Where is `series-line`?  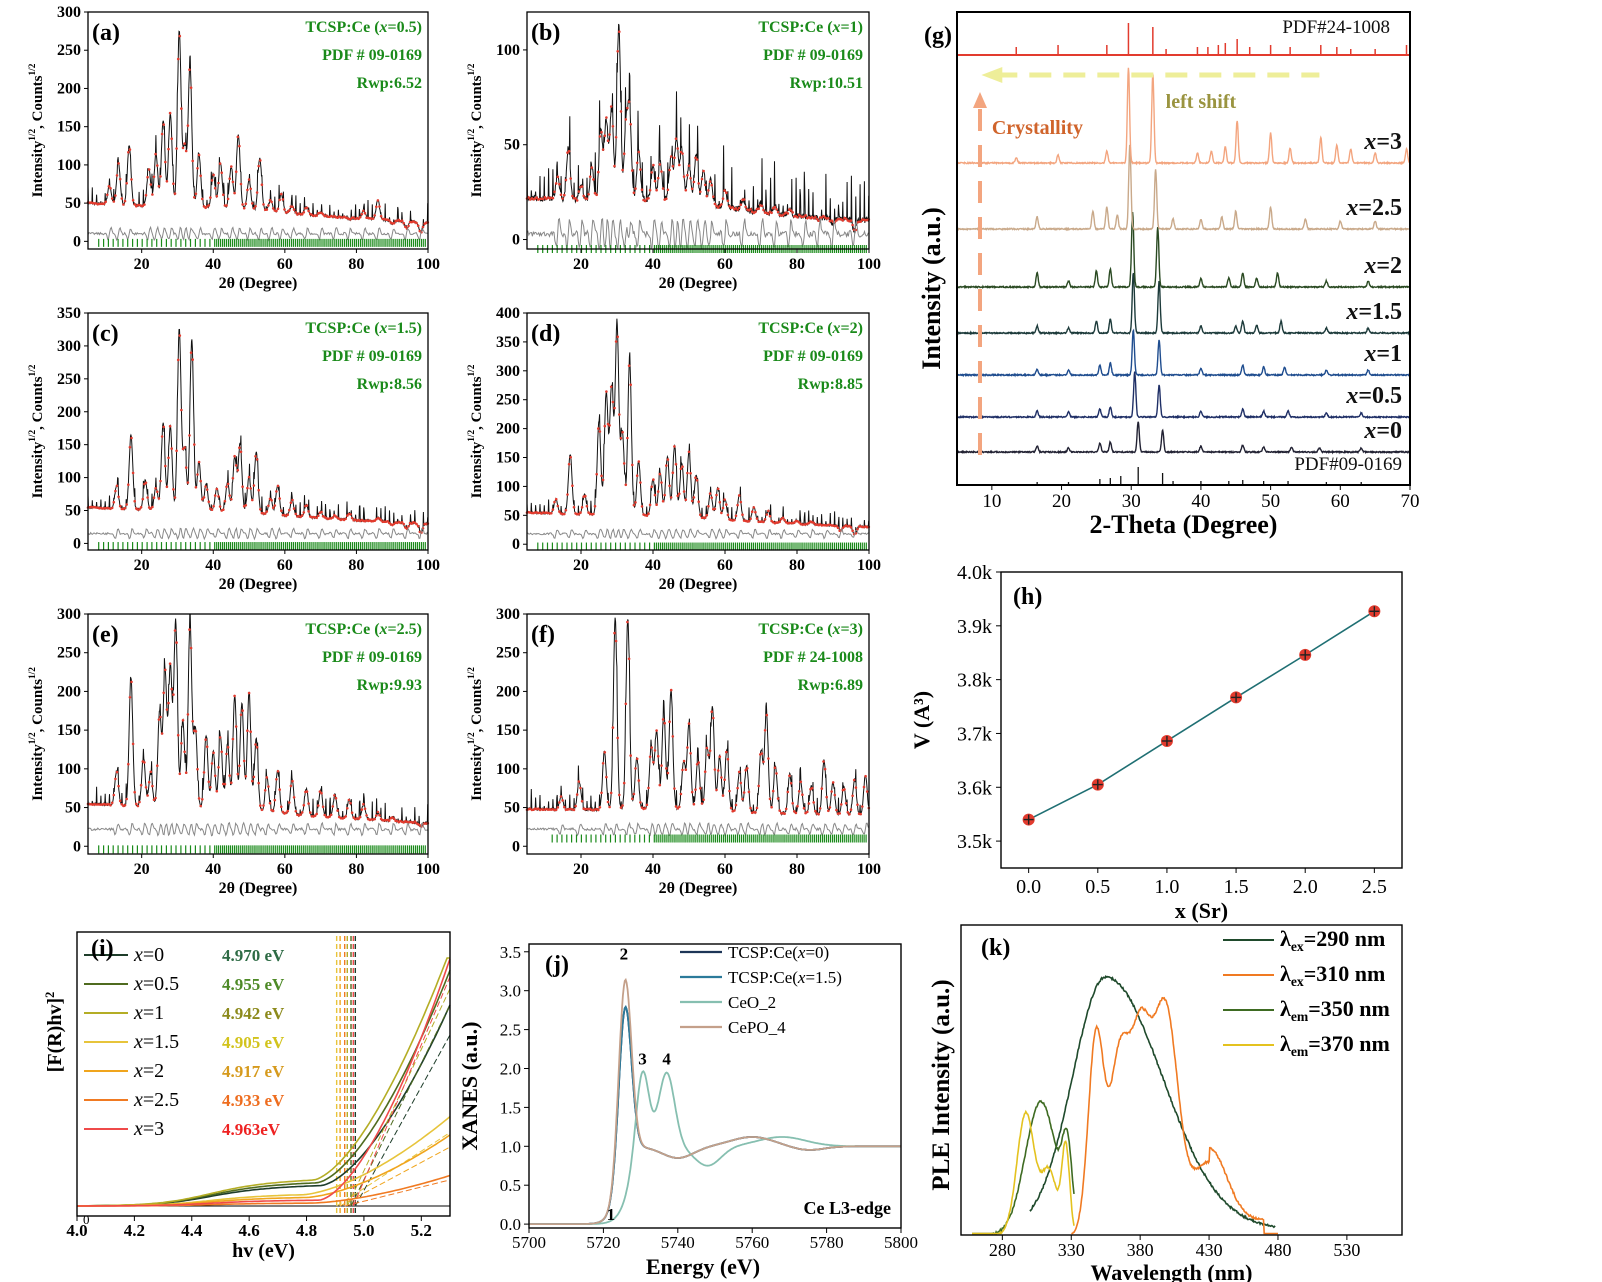 series-line is located at coordinates (1183, 188).